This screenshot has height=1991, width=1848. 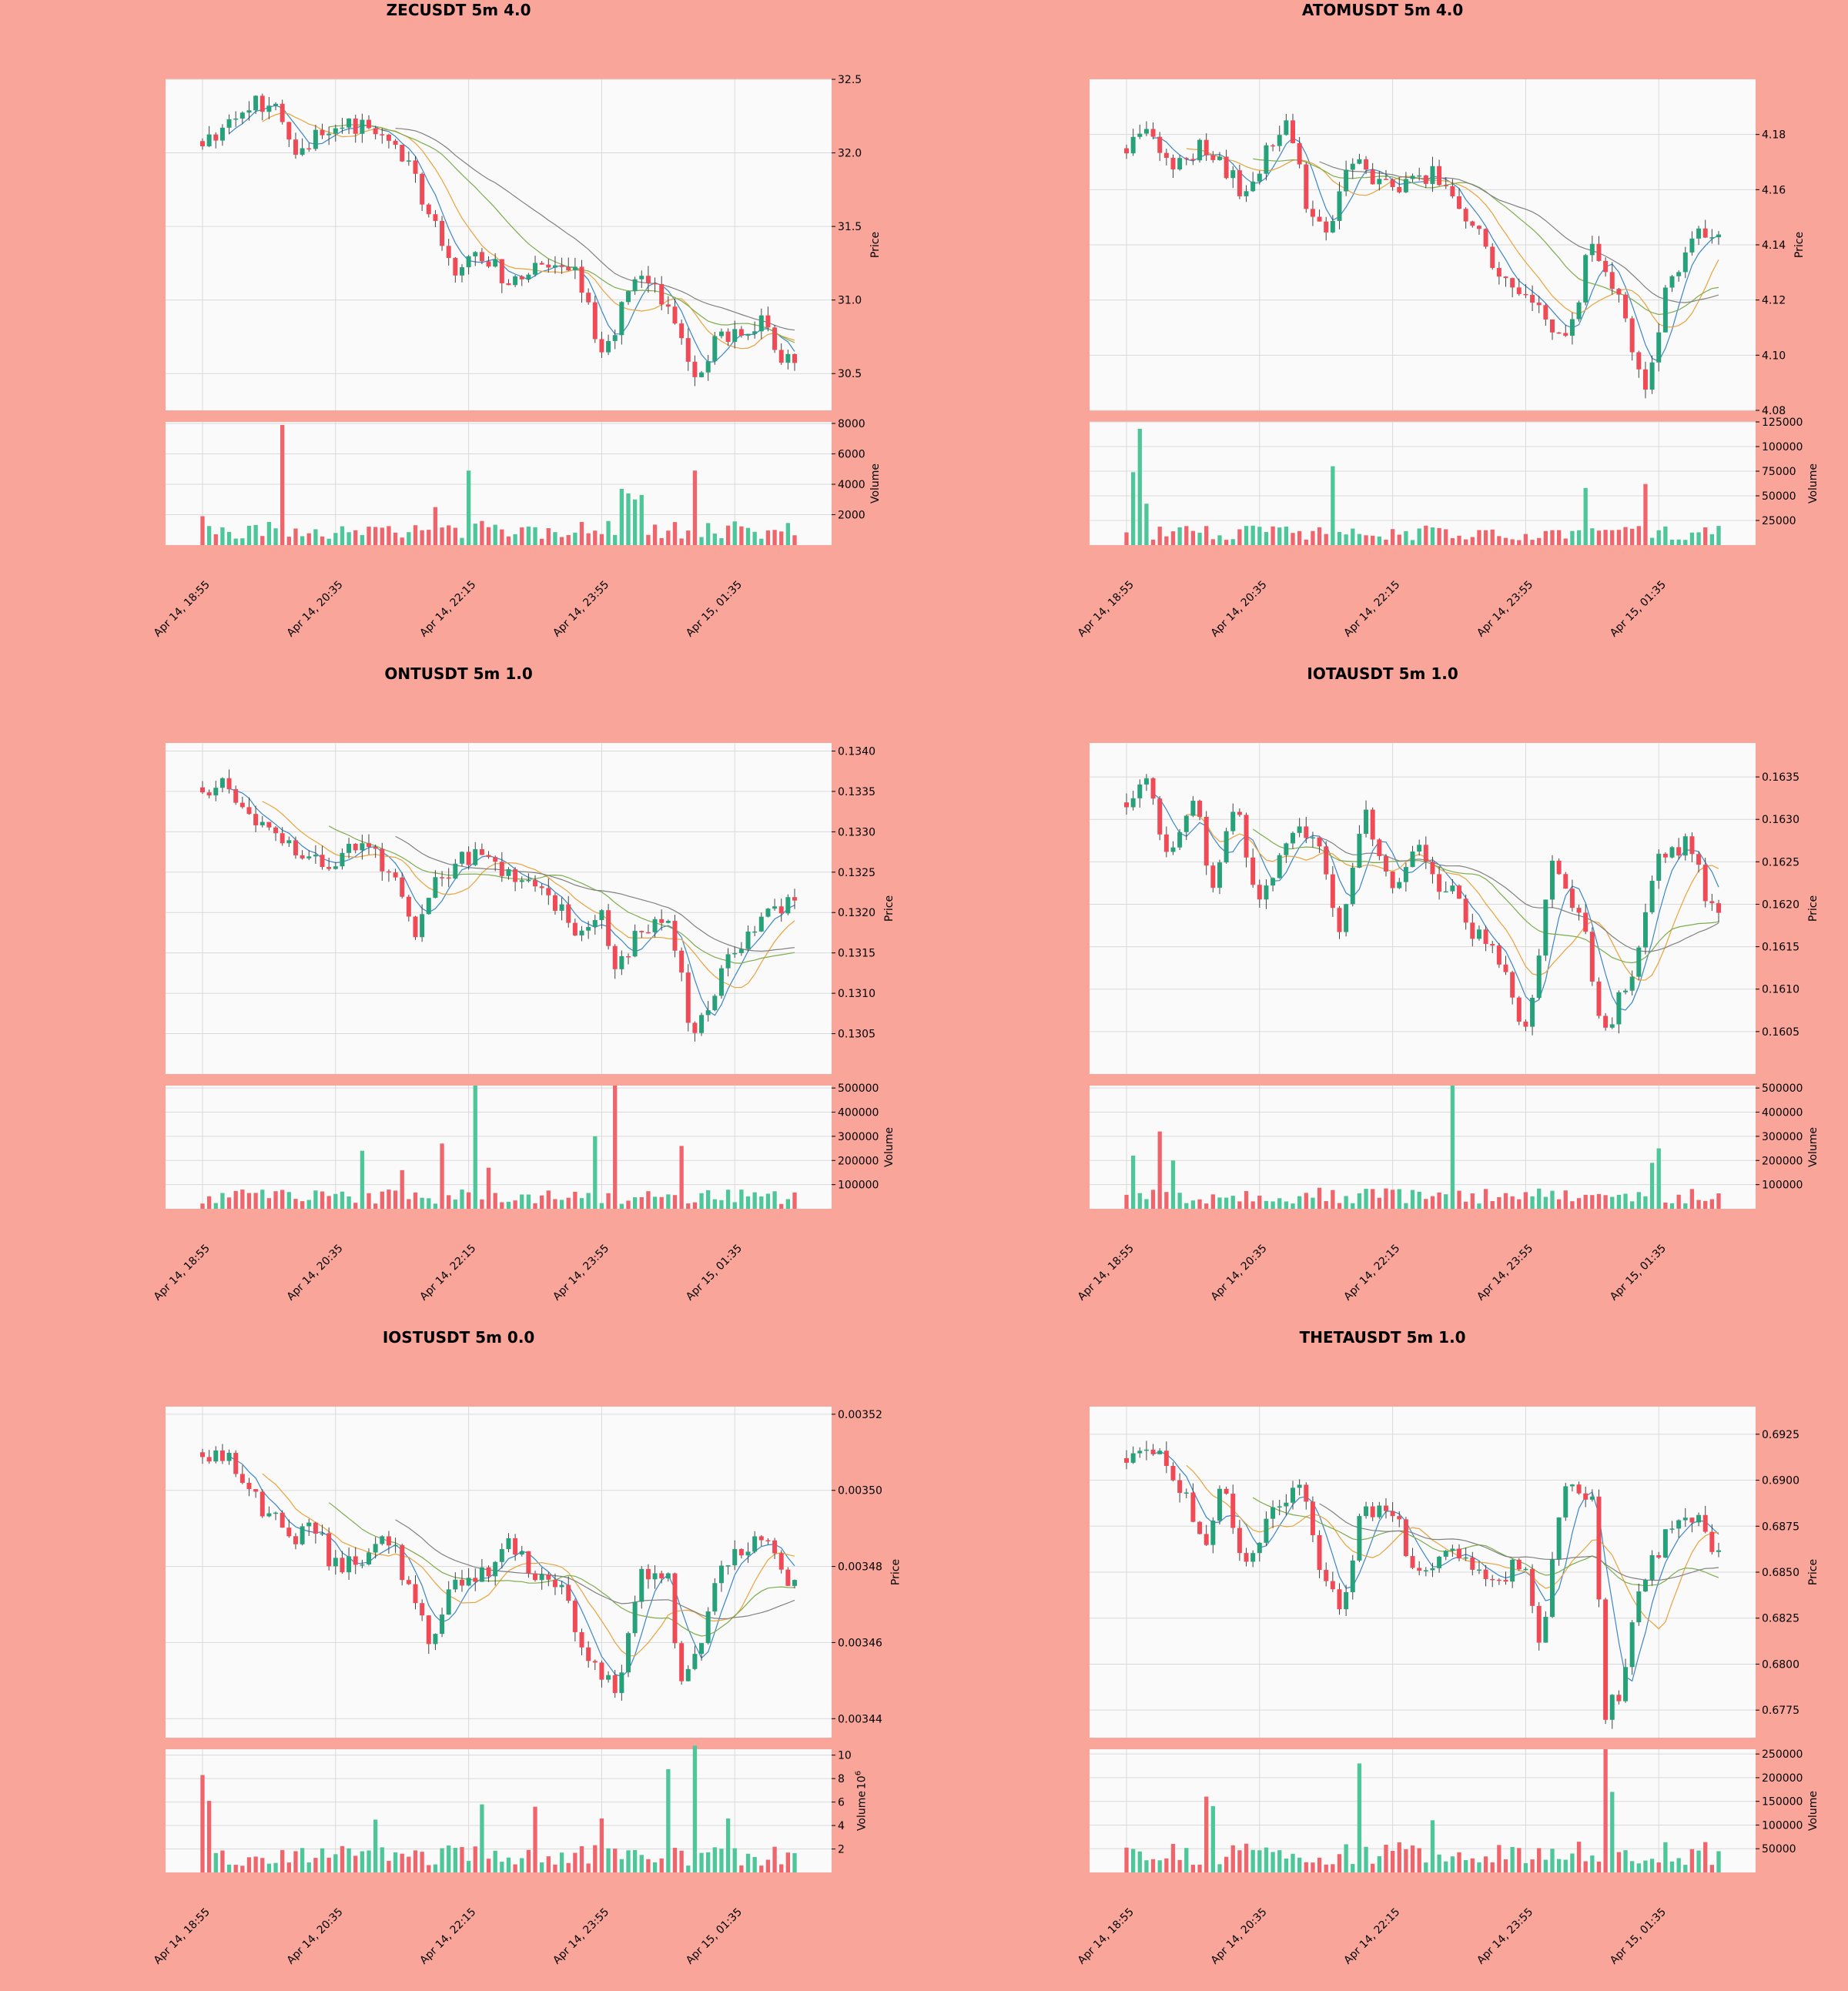 What do you see at coordinates (889, 908) in the screenshot?
I see `price-axis-label: Price` at bounding box center [889, 908].